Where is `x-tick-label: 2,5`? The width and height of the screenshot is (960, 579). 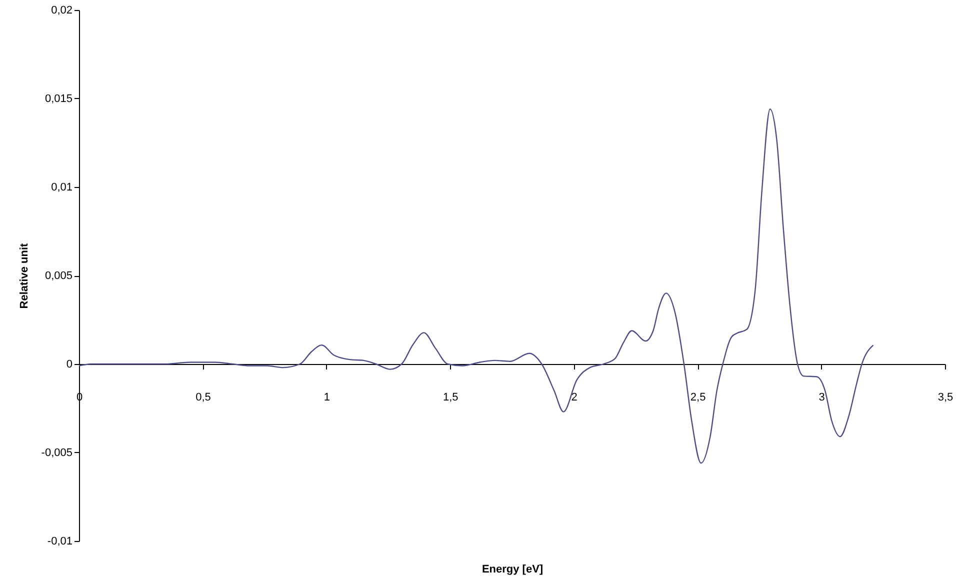
x-tick-label: 2,5 is located at coordinates (698, 398).